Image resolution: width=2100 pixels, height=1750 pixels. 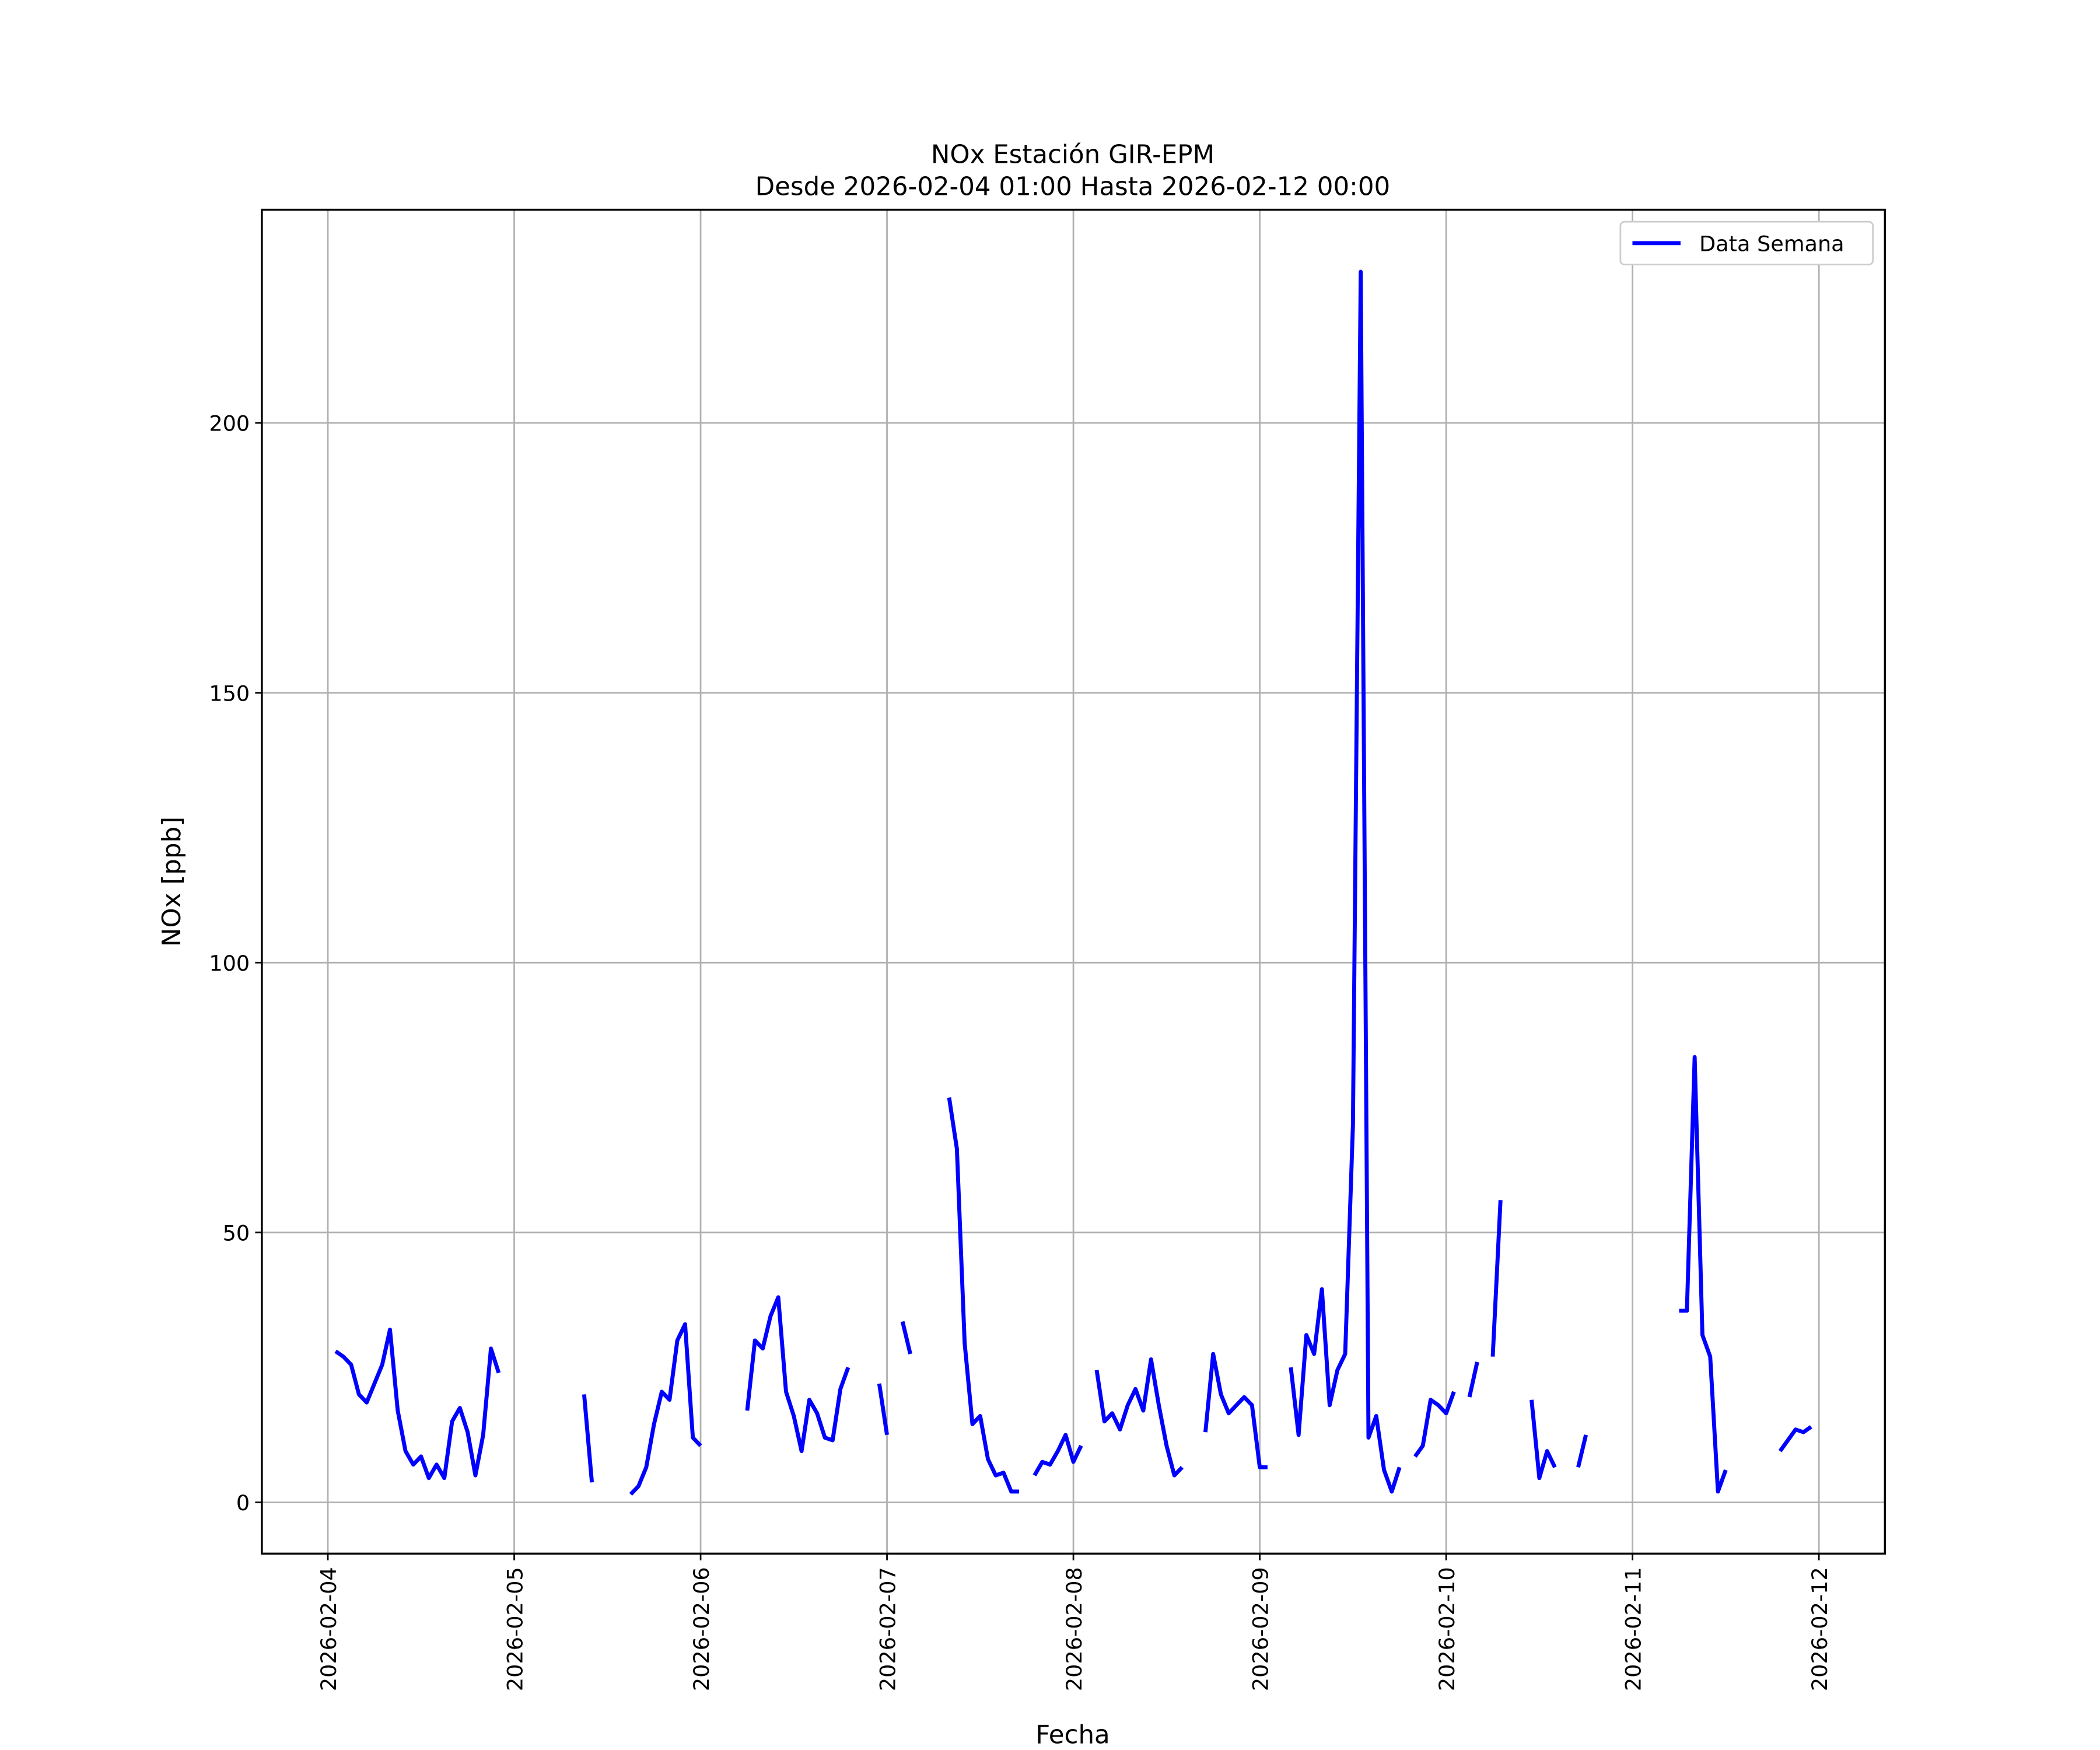 I want to click on y-tick-label: 100, so click(x=229, y=963).